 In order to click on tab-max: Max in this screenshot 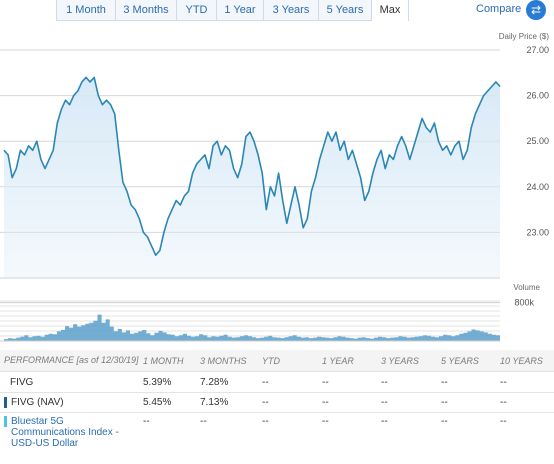, I will do `click(390, 10)`.